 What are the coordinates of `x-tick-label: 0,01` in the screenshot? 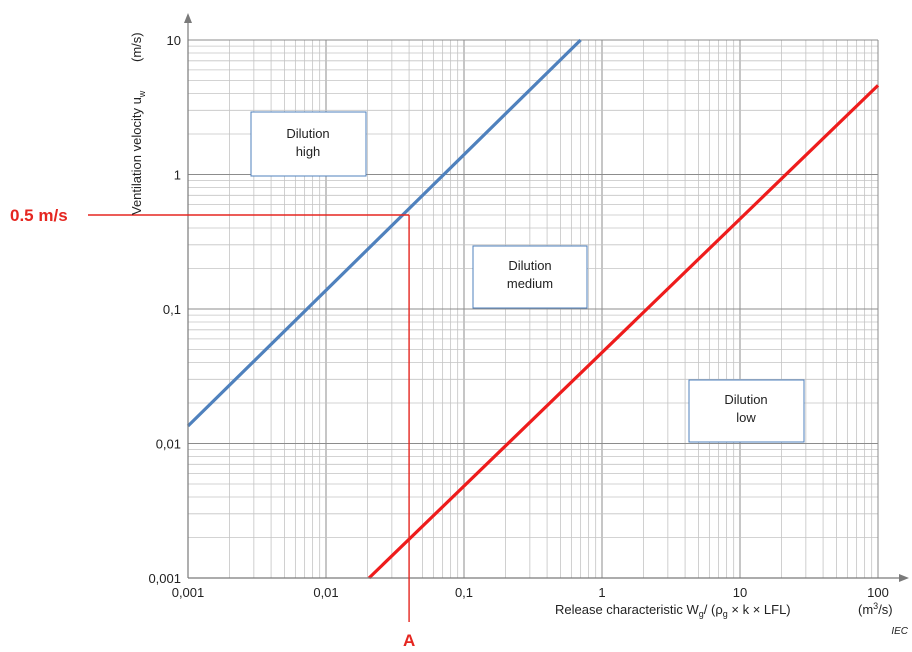 It's located at (325, 592).